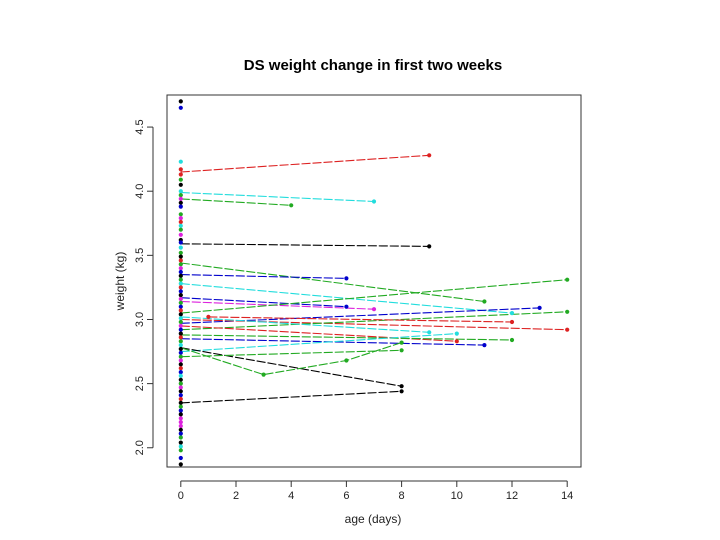 The image size is (720, 540). Describe the element at coordinates (291, 496) in the screenshot. I see `x-tick-label-4: 4` at that location.